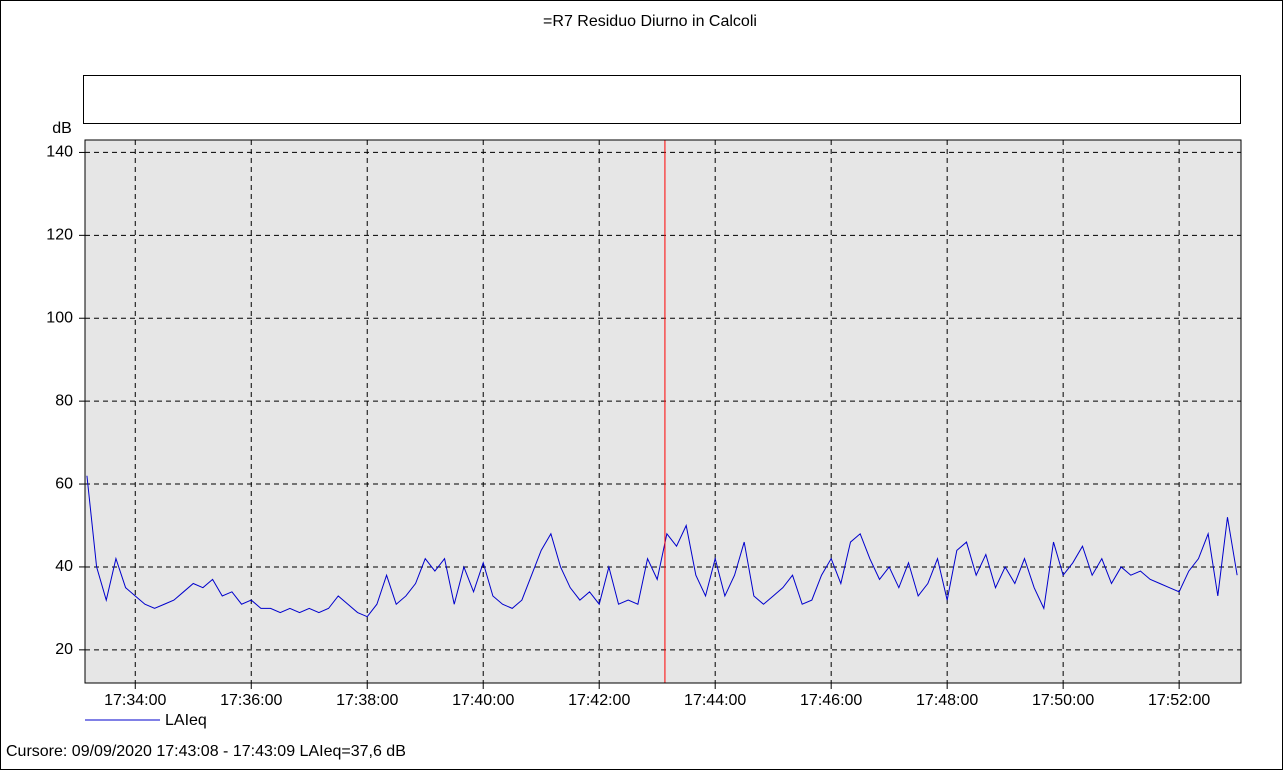 This screenshot has height=776, width=1284. Describe the element at coordinates (650, 21) in the screenshot. I see `chart-title: =R7 Residuo Diurno in Calcoli` at that location.